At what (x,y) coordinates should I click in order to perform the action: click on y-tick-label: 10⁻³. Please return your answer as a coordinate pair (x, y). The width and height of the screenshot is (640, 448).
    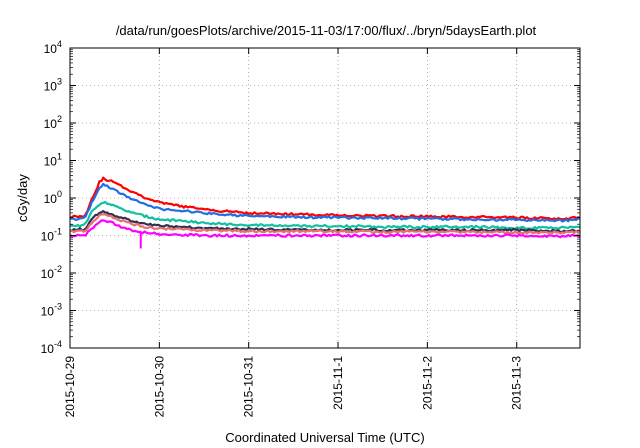
    Looking at the image, I should click on (51, 310).